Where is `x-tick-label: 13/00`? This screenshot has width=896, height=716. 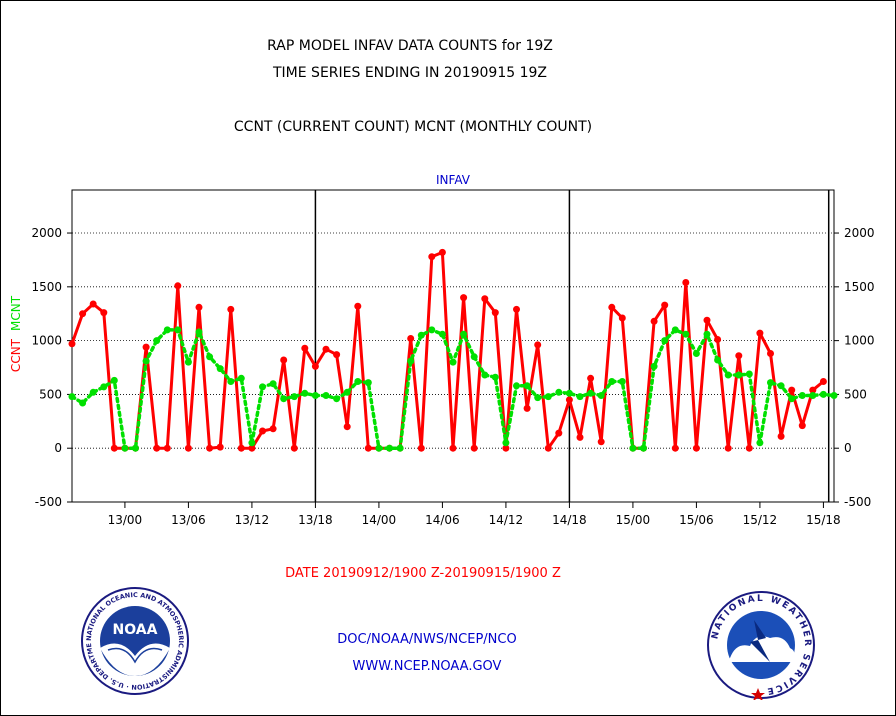 x-tick-label: 13/00 is located at coordinates (125, 520).